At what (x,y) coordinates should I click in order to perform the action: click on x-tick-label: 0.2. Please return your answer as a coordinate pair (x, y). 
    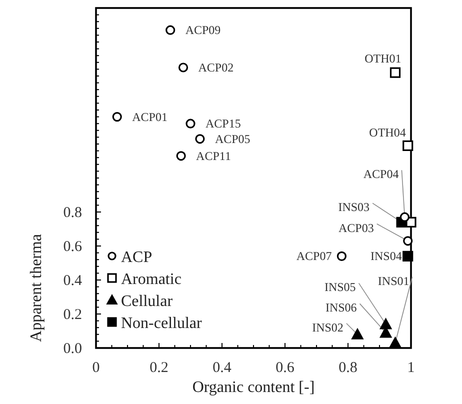
    Looking at the image, I should click on (159, 368).